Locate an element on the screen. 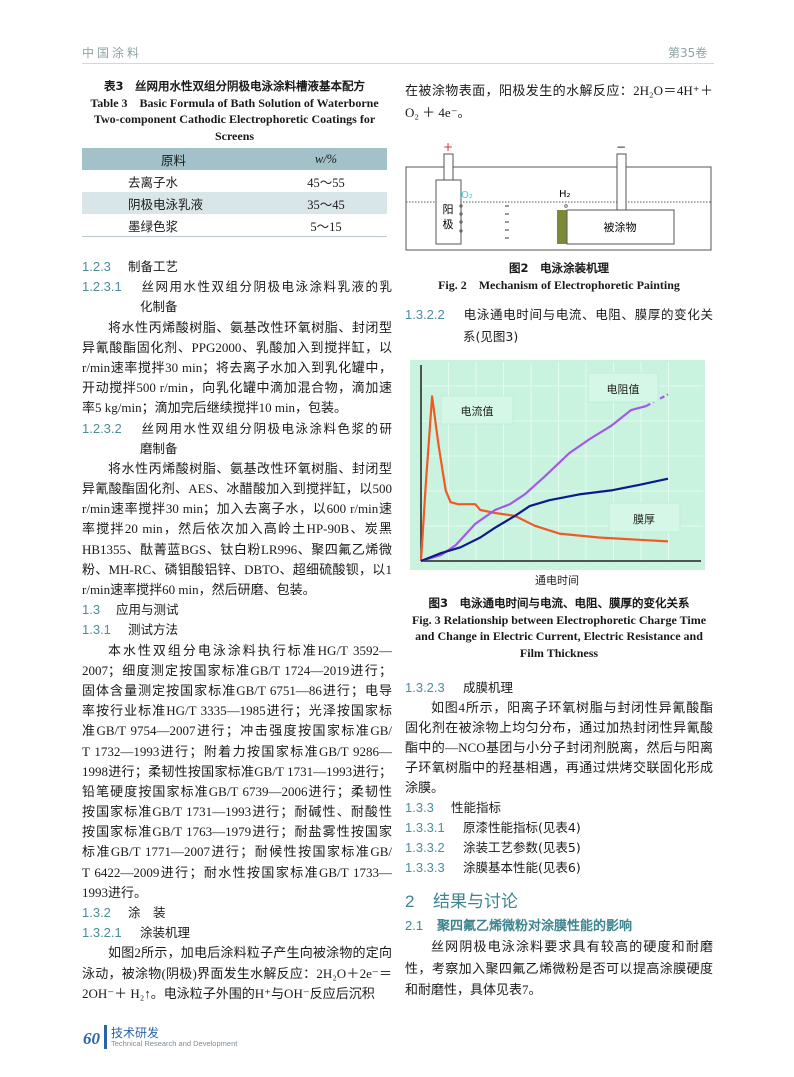  h2-label: H₂ is located at coordinates (565, 194).